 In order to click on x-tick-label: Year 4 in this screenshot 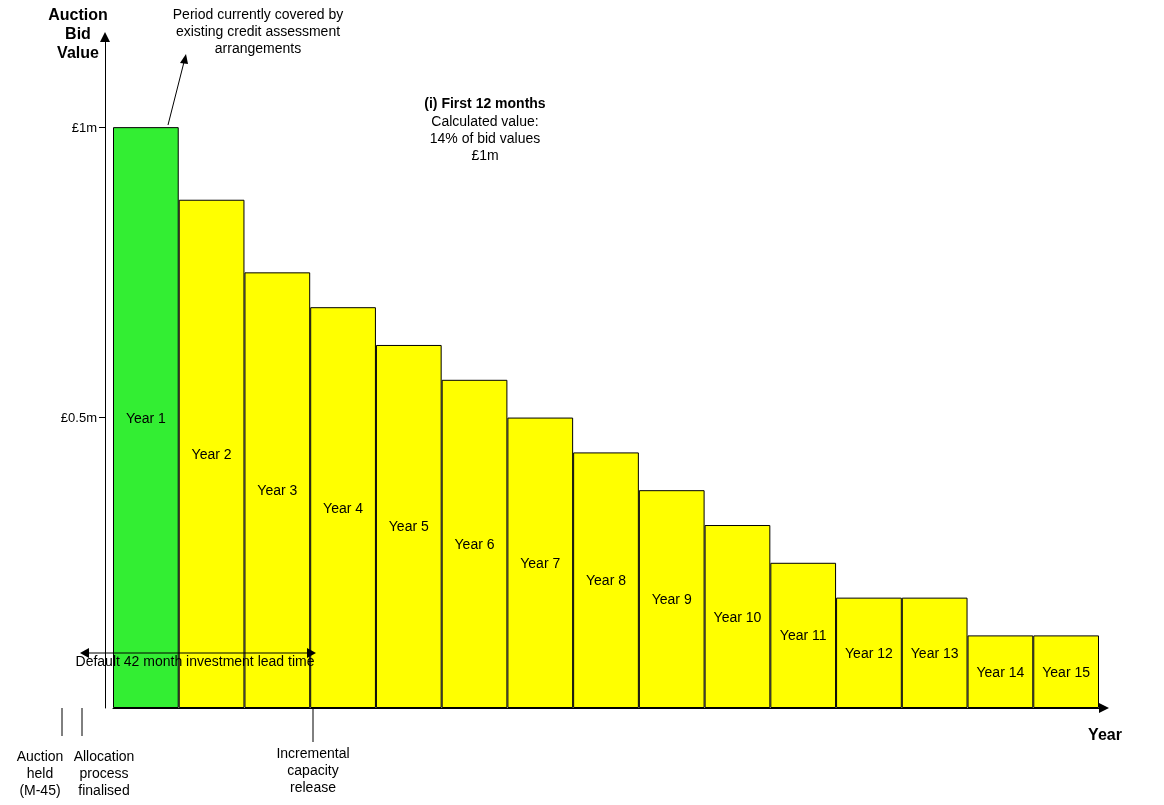, I will do `click(343, 507)`.